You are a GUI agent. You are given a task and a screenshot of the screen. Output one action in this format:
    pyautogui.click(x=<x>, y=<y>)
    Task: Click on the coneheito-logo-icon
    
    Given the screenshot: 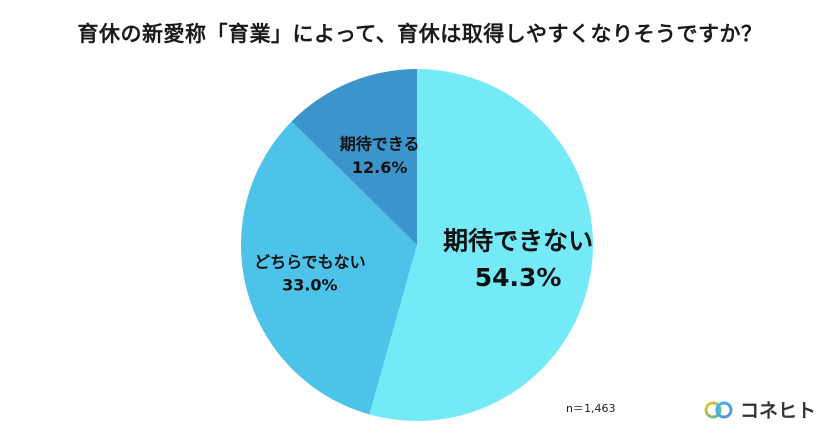 What is the action you would take?
    pyautogui.click(x=718, y=409)
    